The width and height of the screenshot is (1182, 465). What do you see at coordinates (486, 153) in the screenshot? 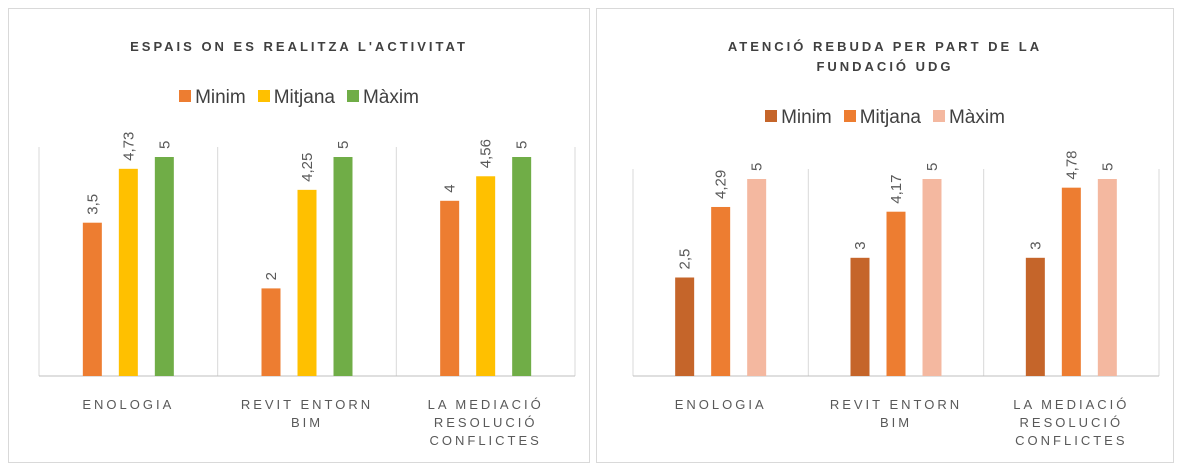
I see `data-label: 4,56` at bounding box center [486, 153].